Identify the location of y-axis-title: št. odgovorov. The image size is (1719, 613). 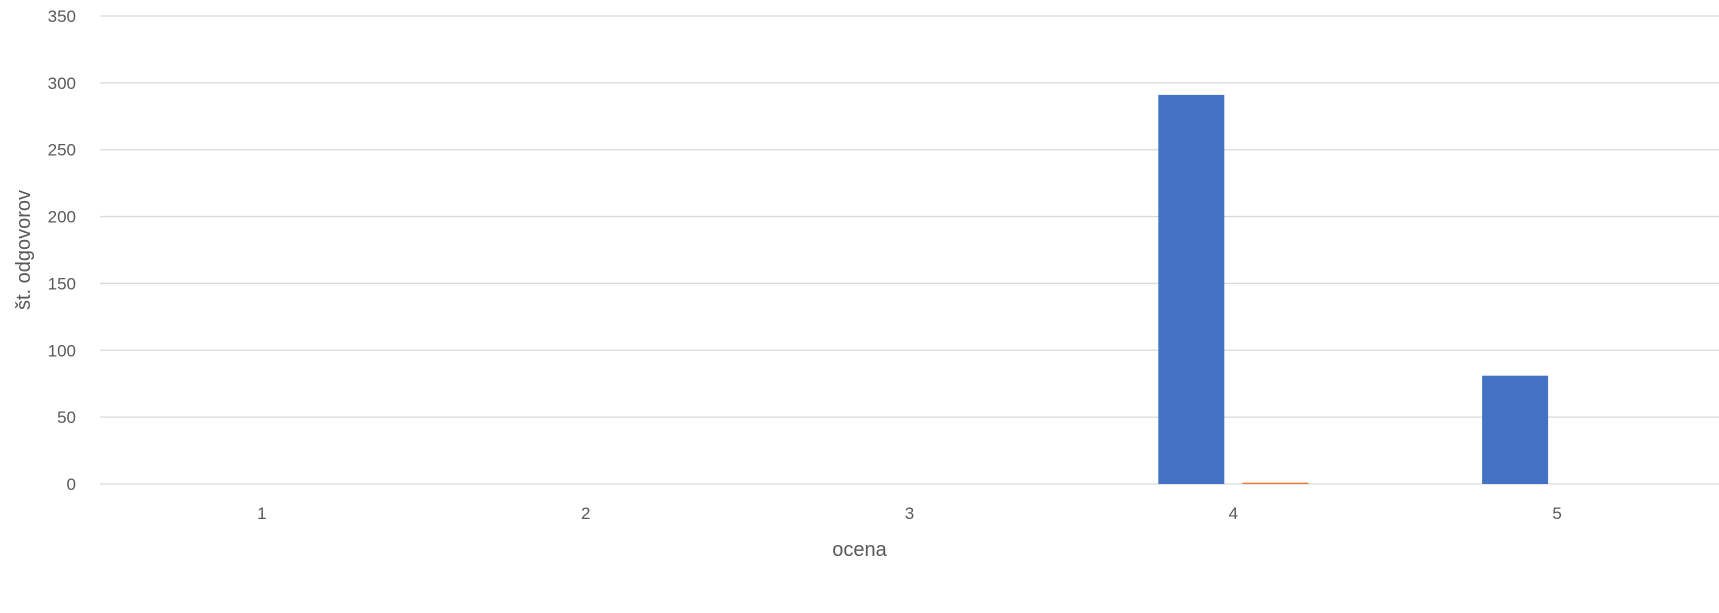
(24, 250).